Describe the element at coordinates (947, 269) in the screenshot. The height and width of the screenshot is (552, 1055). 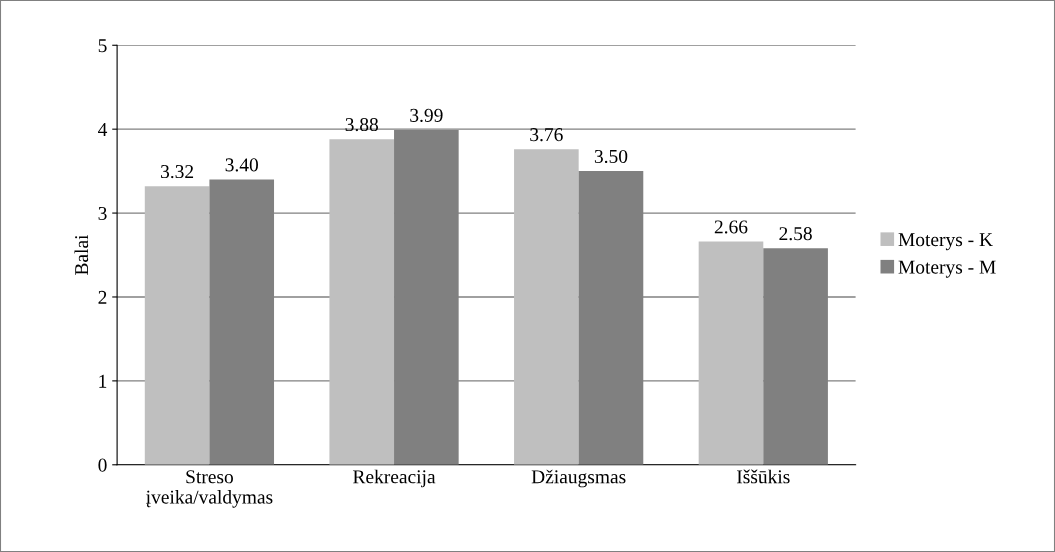
I see `legend-label: Moterys - M` at that location.